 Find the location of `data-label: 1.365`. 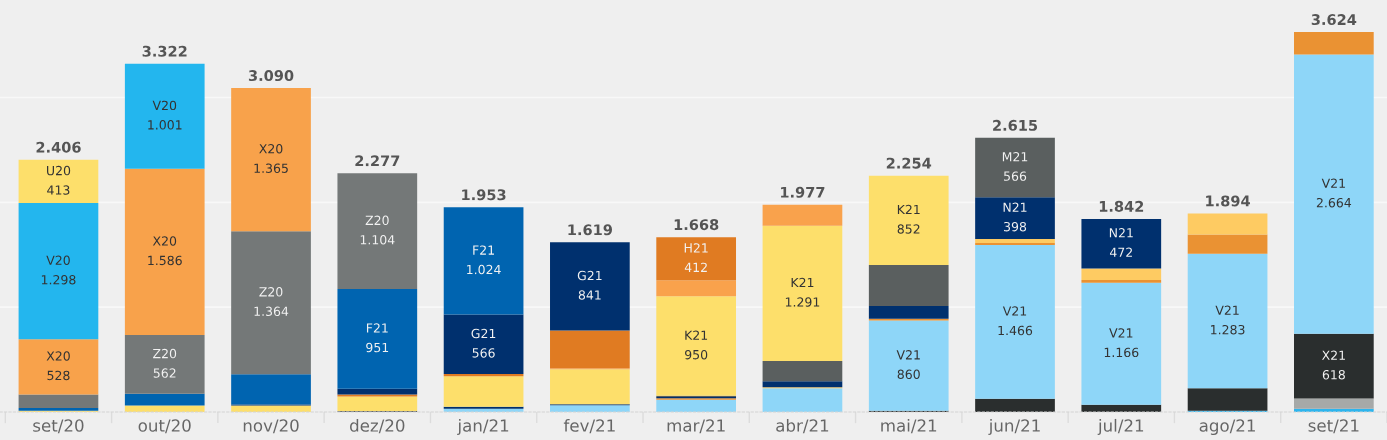

data-label: 1.365 is located at coordinates (271, 168).